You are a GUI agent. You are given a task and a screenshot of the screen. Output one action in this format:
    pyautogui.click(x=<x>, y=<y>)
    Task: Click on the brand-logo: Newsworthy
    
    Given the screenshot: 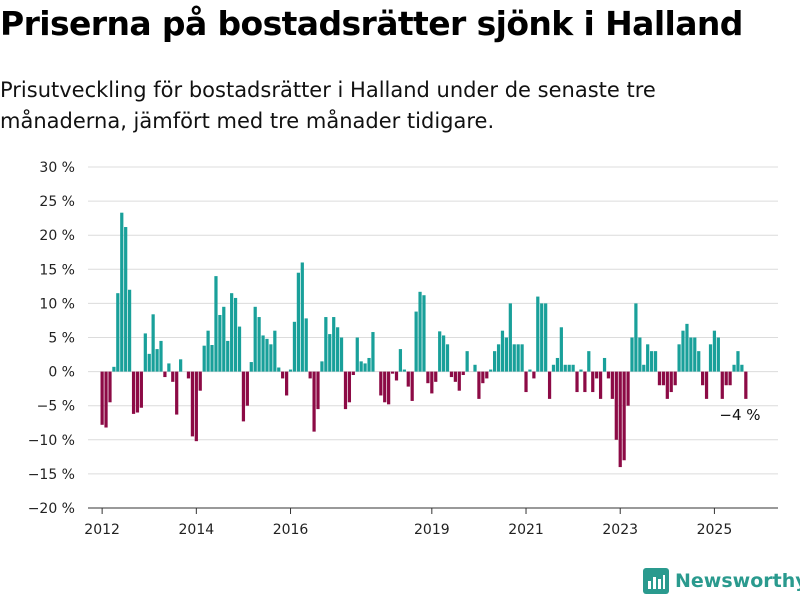 What is the action you would take?
    pyautogui.click(x=721, y=581)
    